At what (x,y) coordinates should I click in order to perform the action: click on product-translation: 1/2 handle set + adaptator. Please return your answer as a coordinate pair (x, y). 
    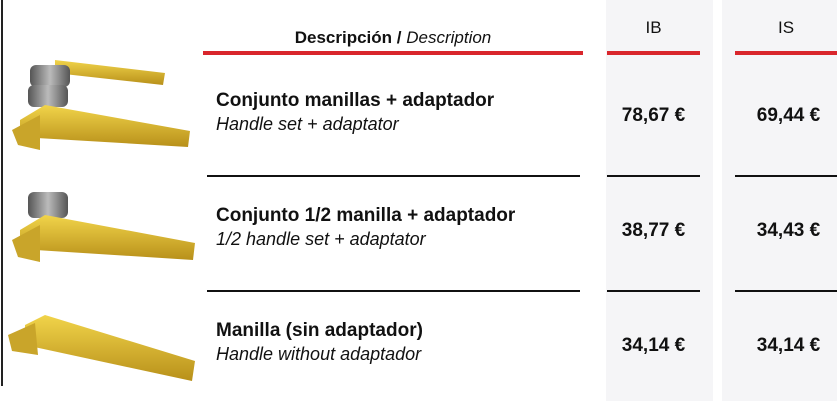
    Looking at the image, I should click on (321, 239).